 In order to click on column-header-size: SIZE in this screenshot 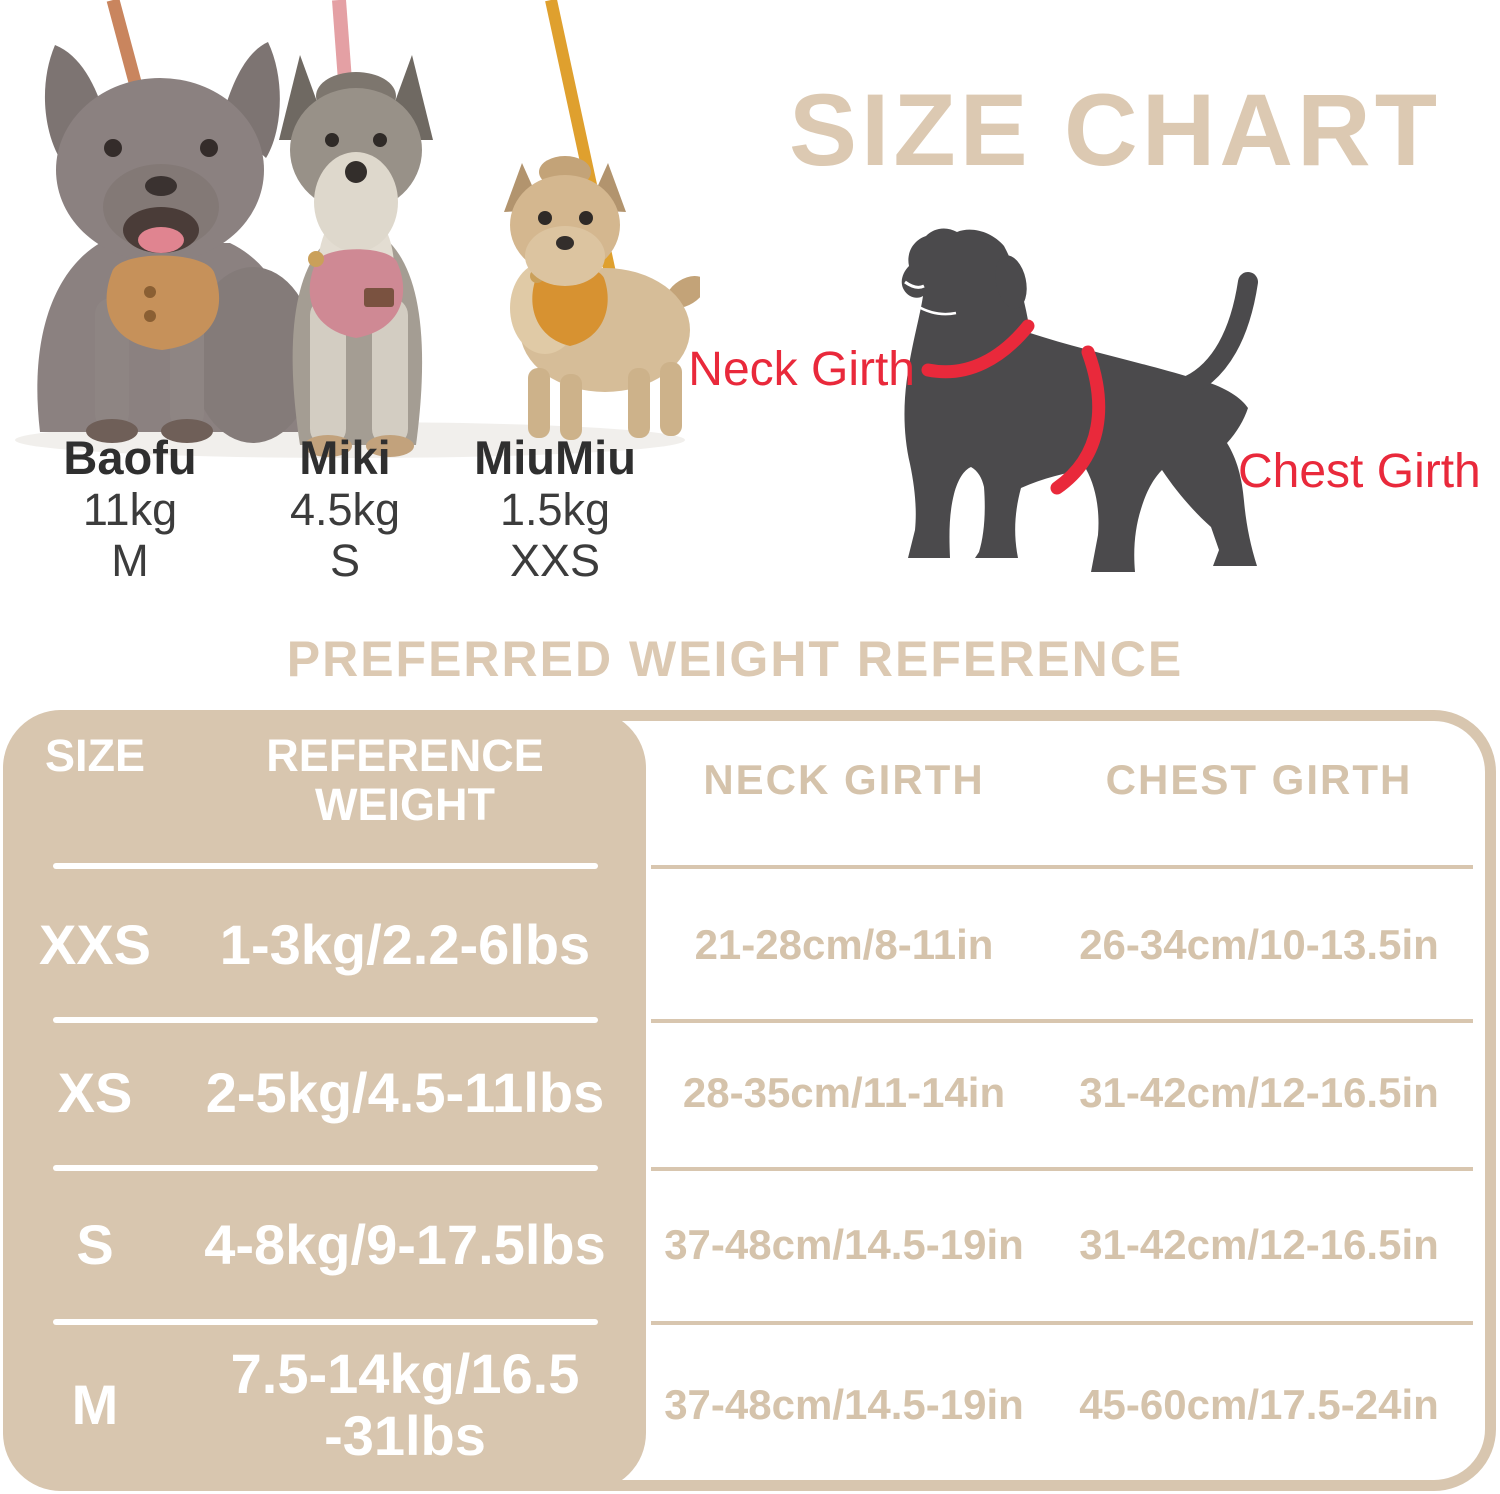, I will do `click(95, 755)`.